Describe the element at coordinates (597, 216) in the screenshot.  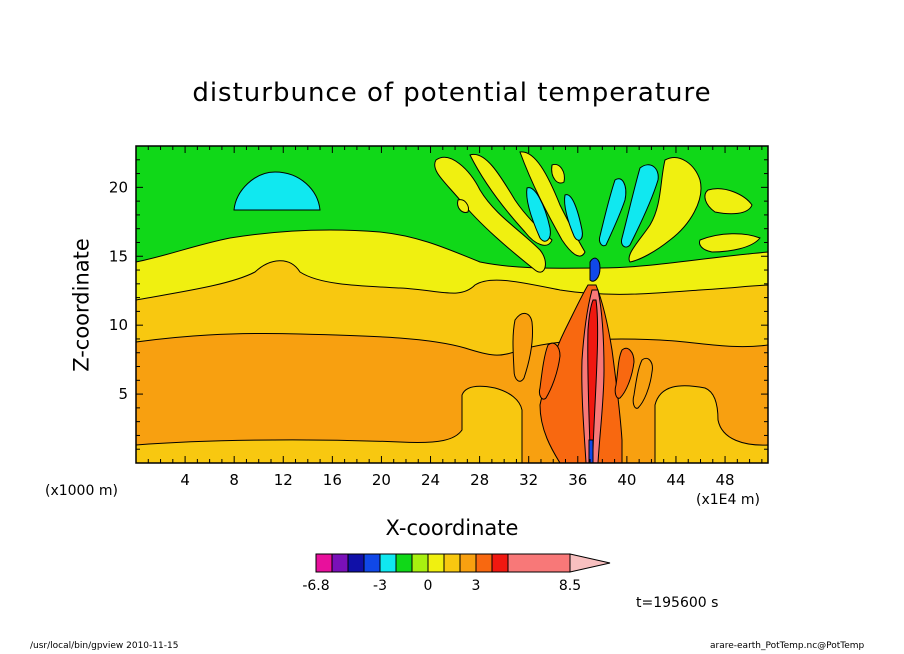
I see `wave-structures` at that location.